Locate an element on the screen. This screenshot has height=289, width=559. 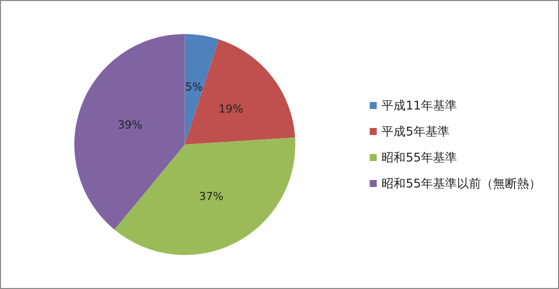
data-label: 19% is located at coordinates (231, 109).